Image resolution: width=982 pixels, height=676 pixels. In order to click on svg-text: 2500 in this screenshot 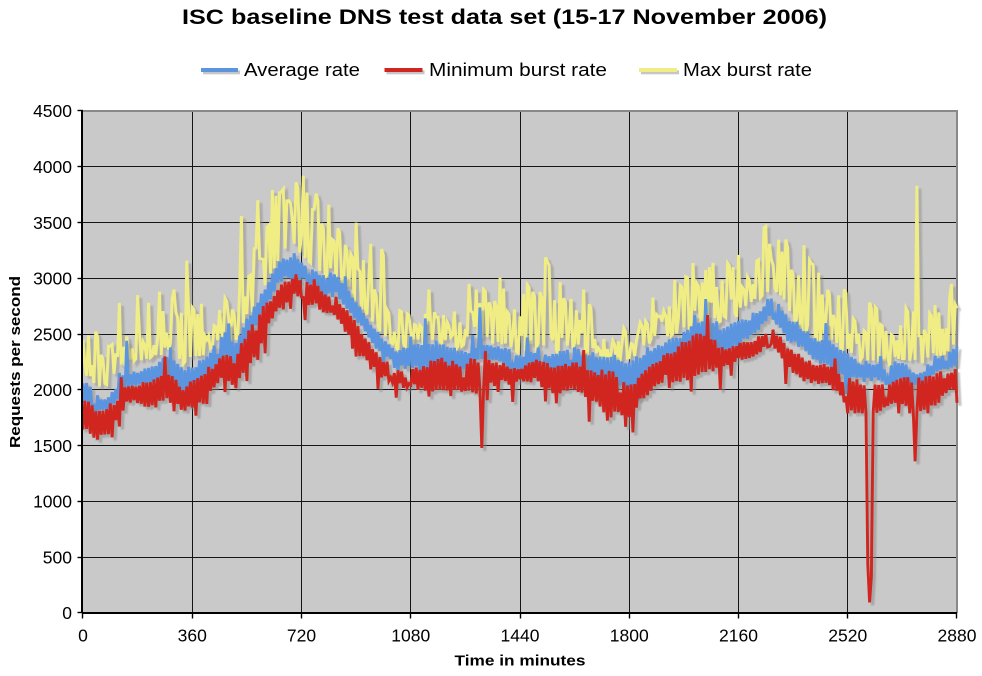, I will do `click(52, 334)`.